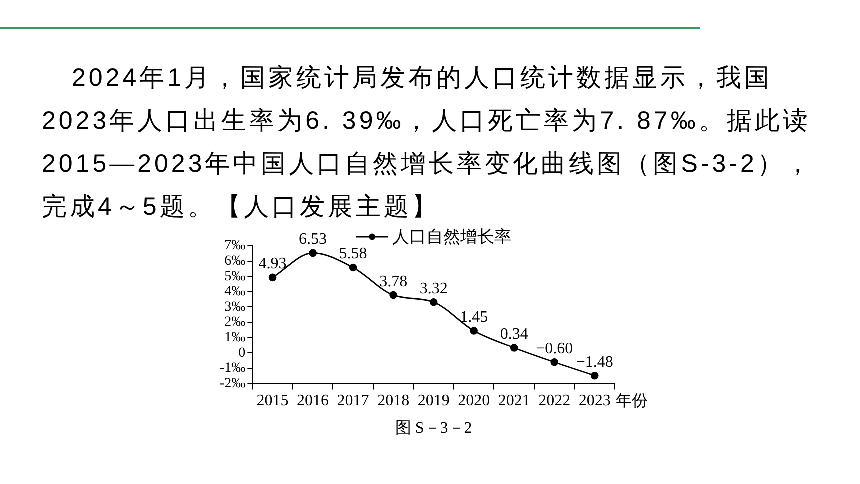 The width and height of the screenshot is (860, 484). What do you see at coordinates (313, 401) in the screenshot?
I see `x-tick-label: 2016` at bounding box center [313, 401].